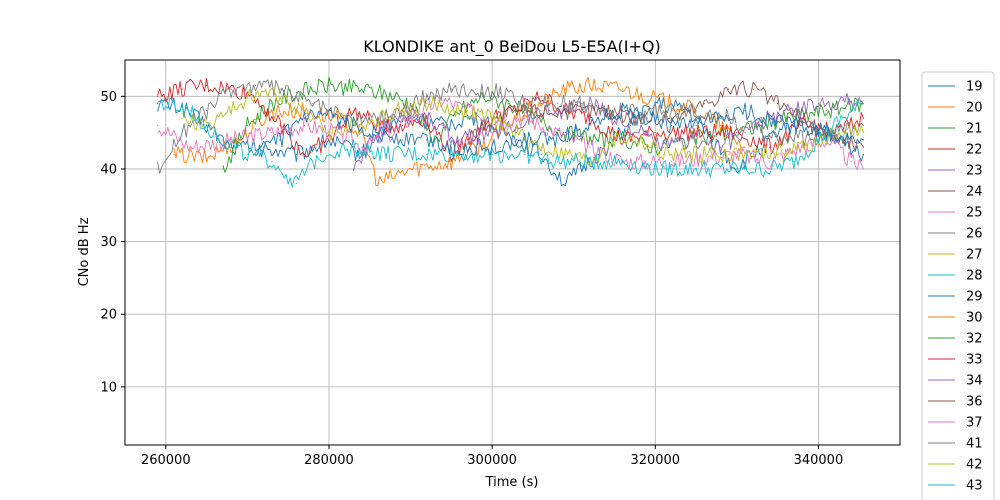  I want to click on legend-label: 32, so click(974, 339).